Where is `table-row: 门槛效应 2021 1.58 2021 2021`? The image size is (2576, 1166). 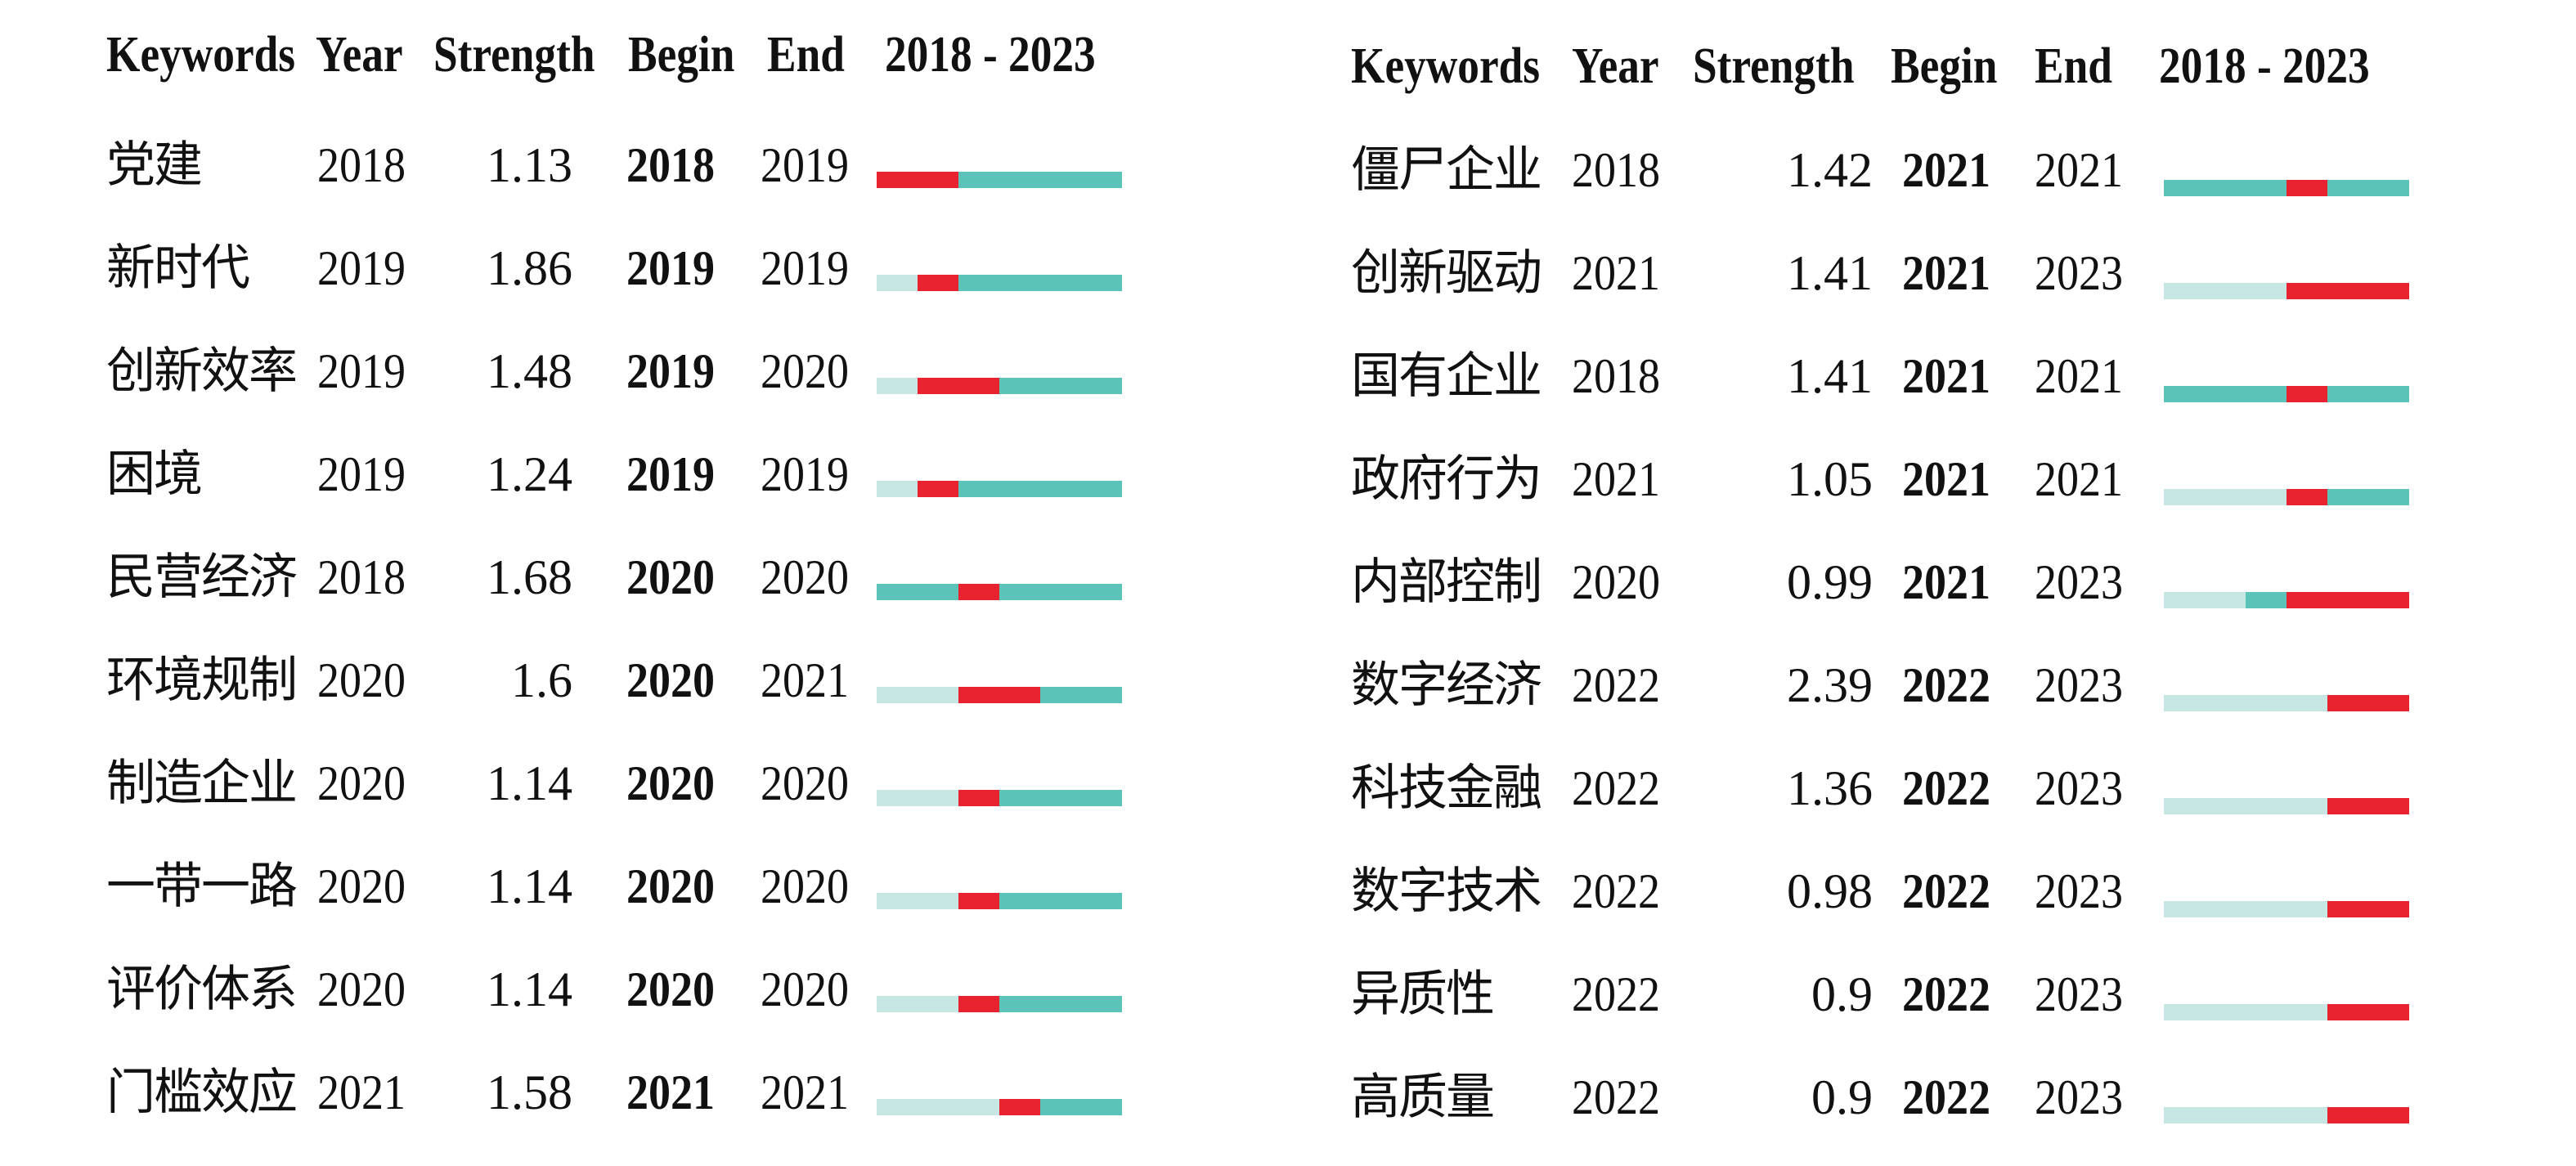
table-row: 门槛效应 2021 1.58 2021 2021 is located at coordinates (629, 1109).